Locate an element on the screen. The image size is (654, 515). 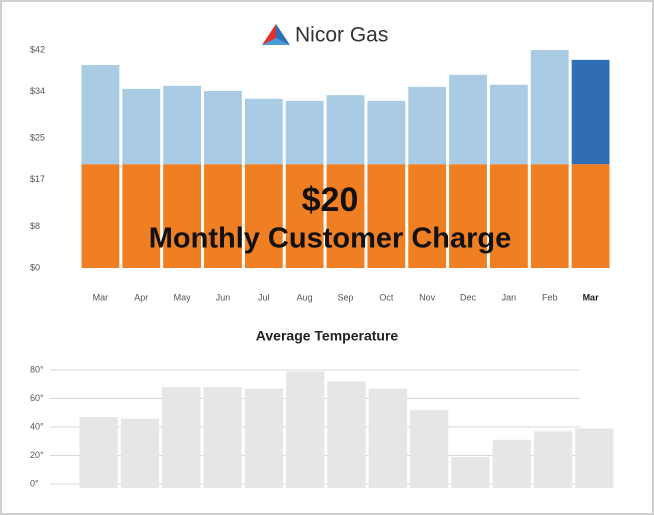
y-tick-label: $42 is located at coordinates (37, 49).